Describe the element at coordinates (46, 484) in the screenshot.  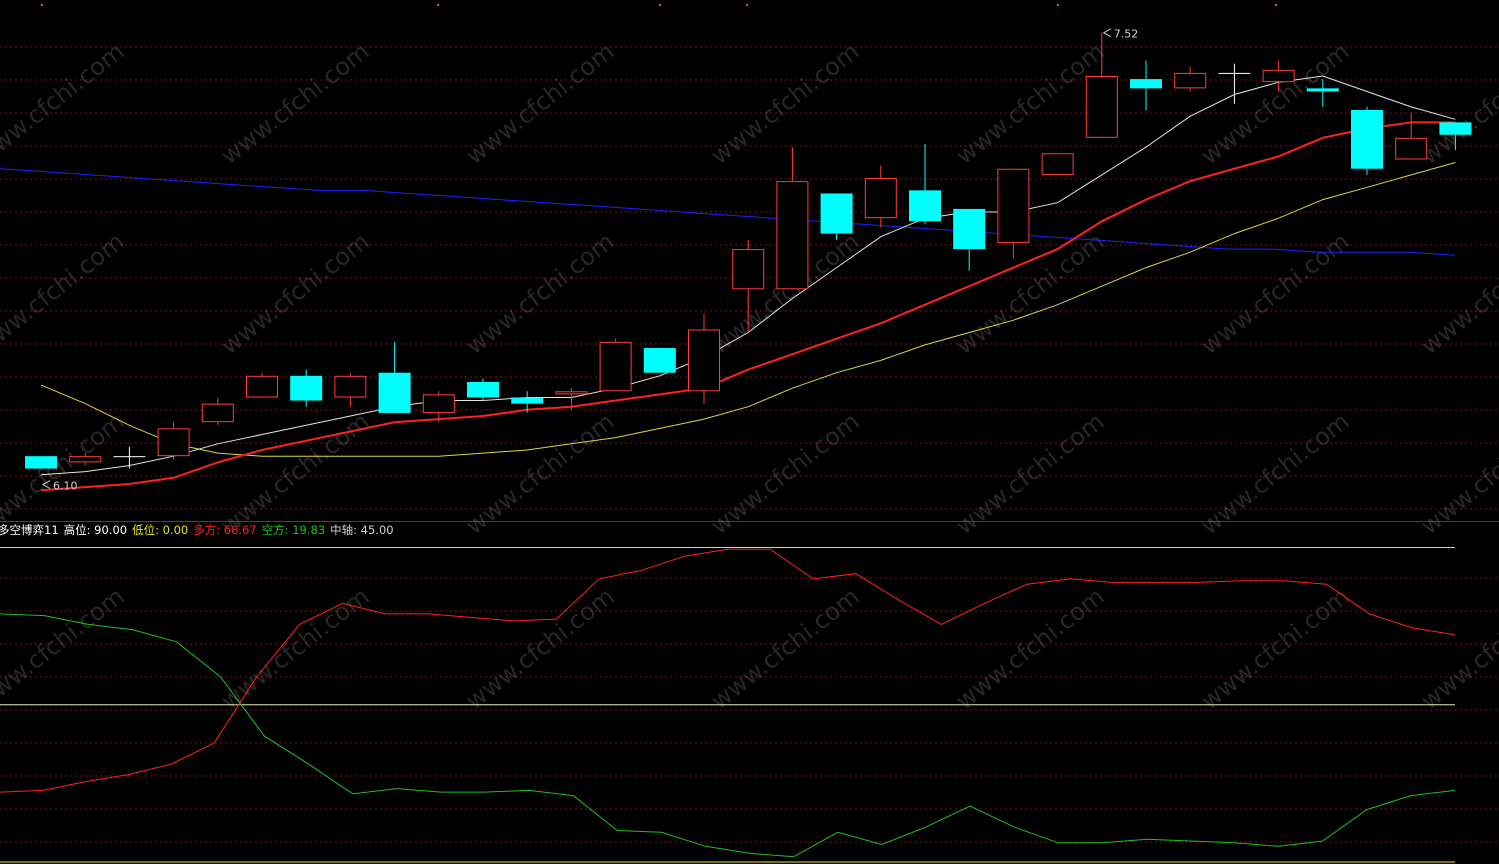
I see `low-arrow` at that location.